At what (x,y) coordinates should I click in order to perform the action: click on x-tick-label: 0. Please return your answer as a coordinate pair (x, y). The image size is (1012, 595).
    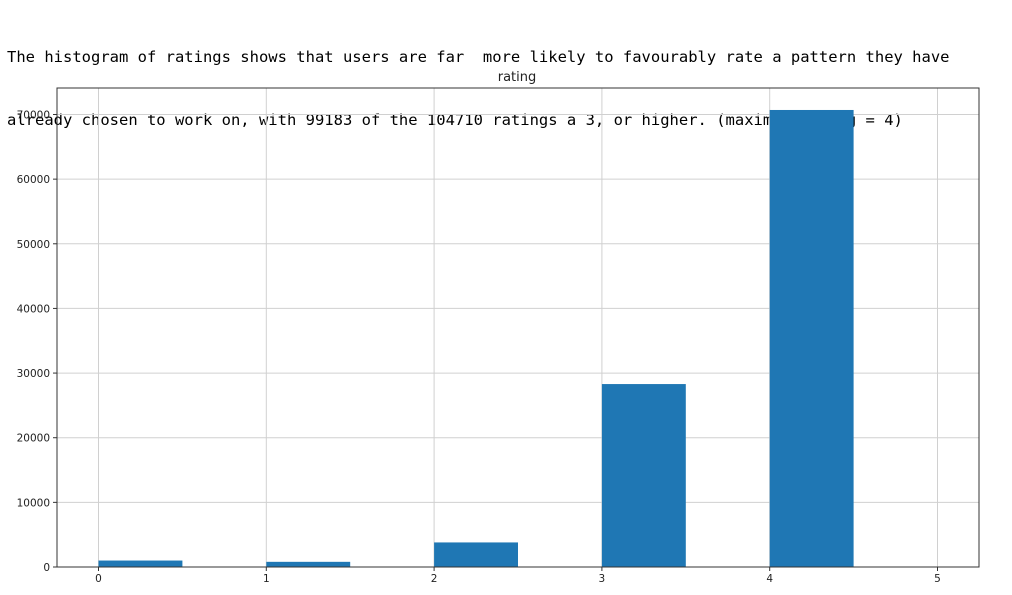
    Looking at the image, I should click on (98, 579).